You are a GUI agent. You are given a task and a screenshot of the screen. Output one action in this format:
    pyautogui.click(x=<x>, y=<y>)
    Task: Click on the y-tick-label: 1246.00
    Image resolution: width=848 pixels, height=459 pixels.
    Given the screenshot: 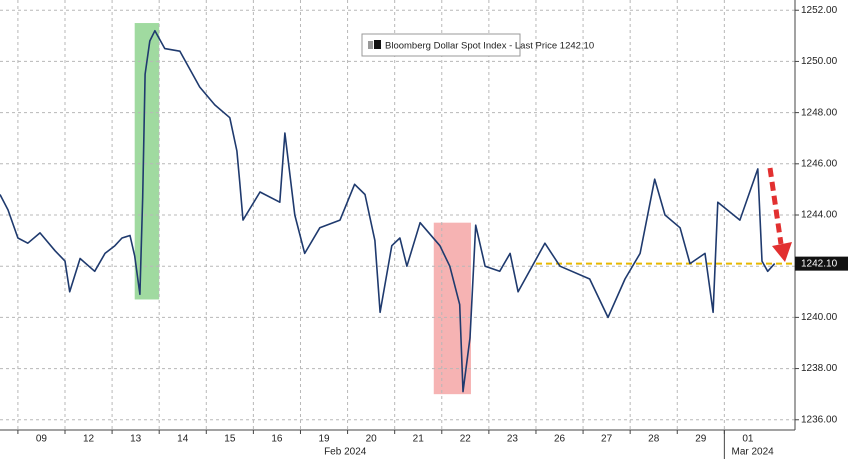 What is the action you would take?
    pyautogui.click(x=819, y=163)
    